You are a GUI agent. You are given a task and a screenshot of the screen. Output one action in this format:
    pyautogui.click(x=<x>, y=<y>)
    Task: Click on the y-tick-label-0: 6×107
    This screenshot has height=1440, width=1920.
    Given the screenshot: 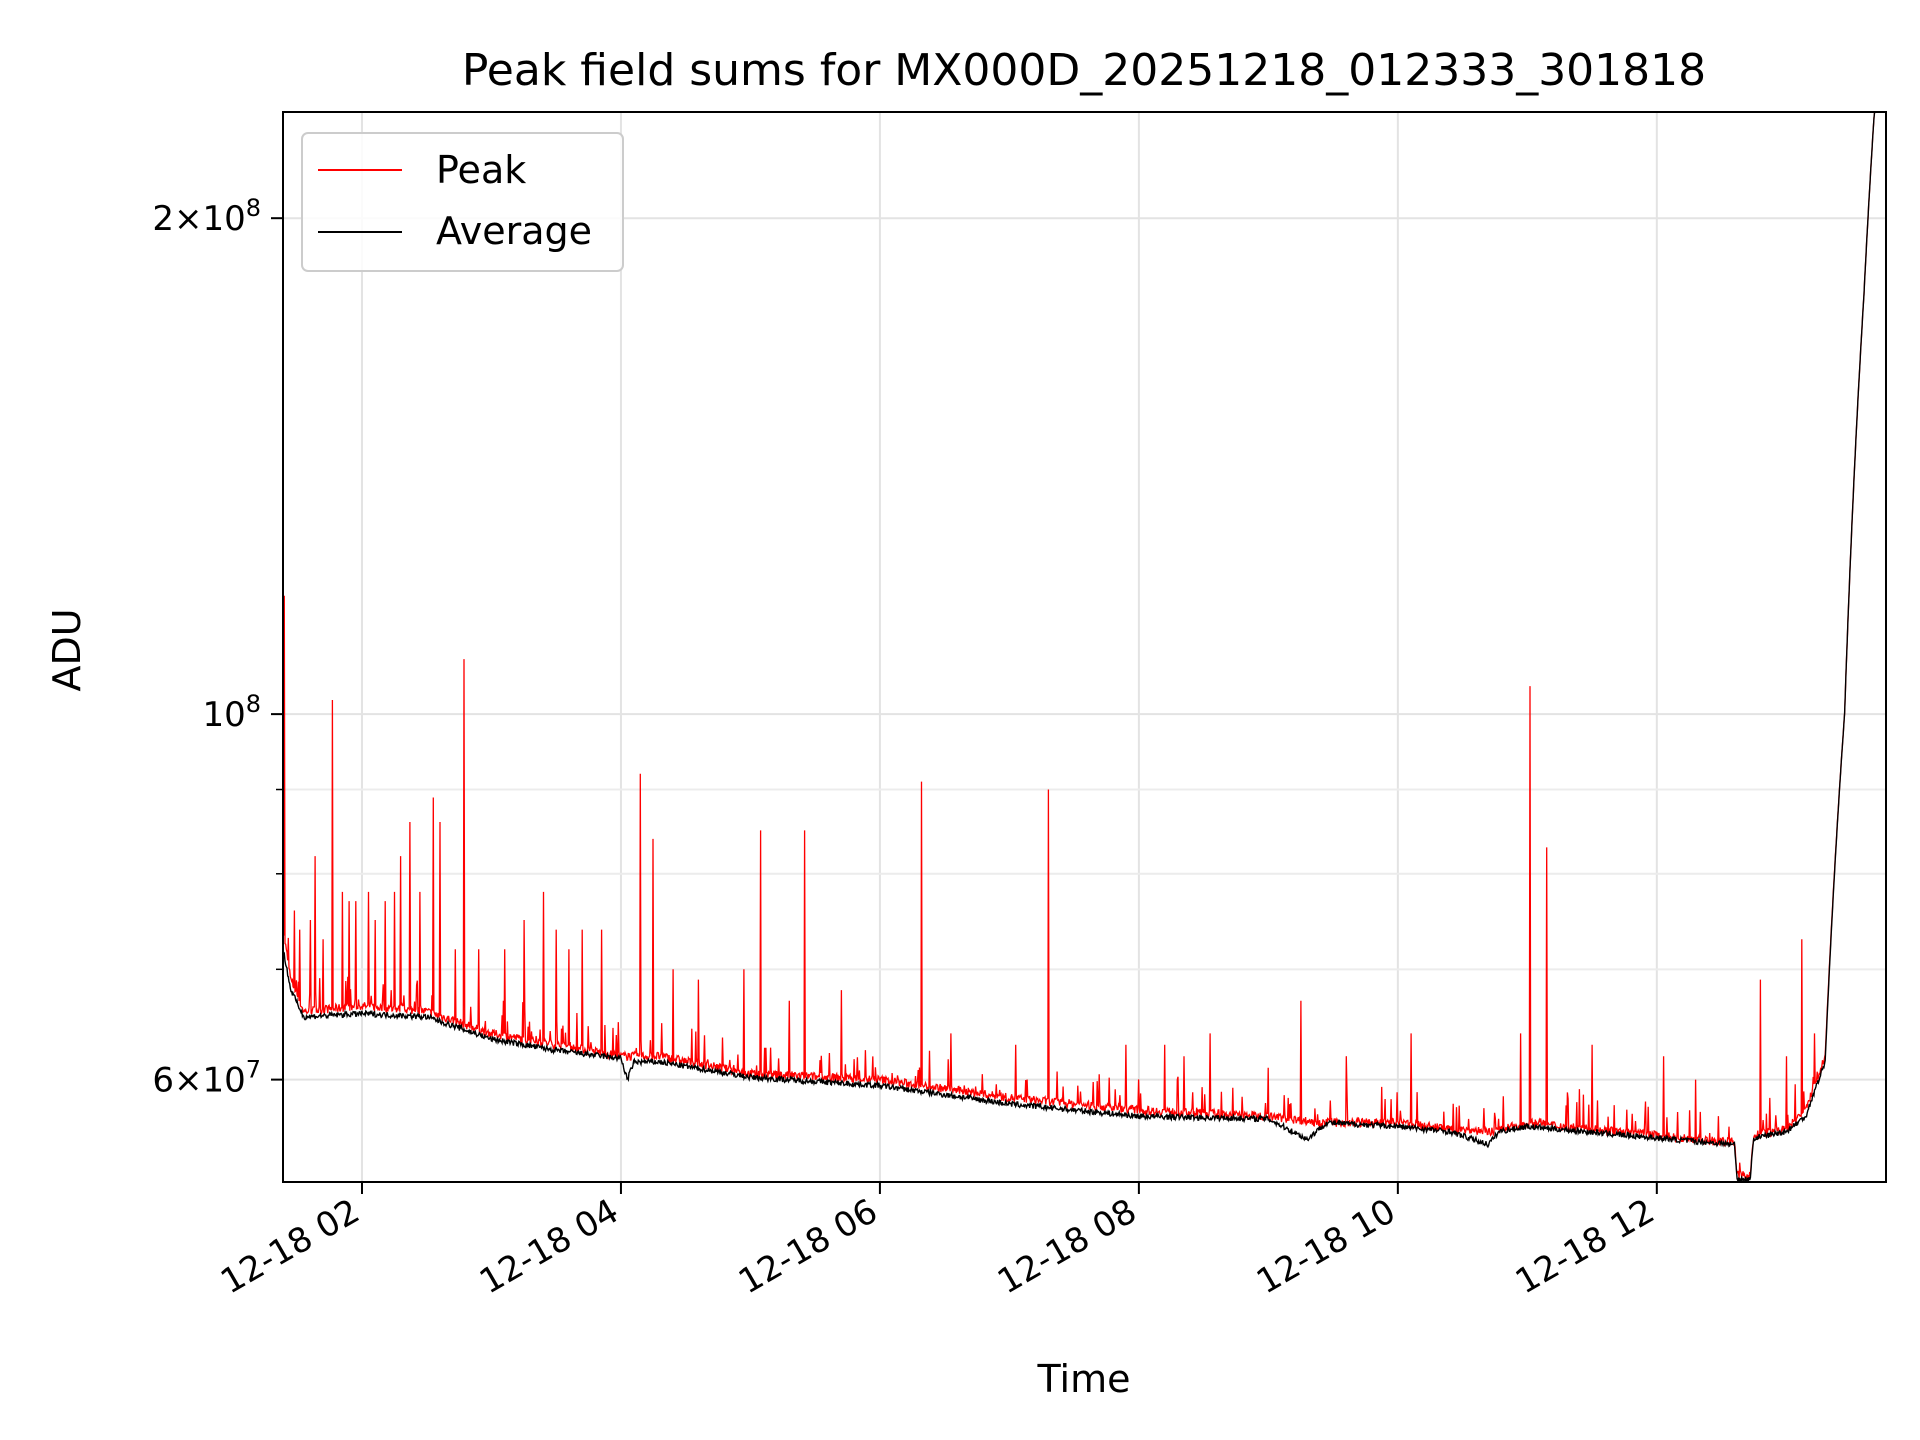 What is the action you would take?
    pyautogui.click(x=206, y=1078)
    